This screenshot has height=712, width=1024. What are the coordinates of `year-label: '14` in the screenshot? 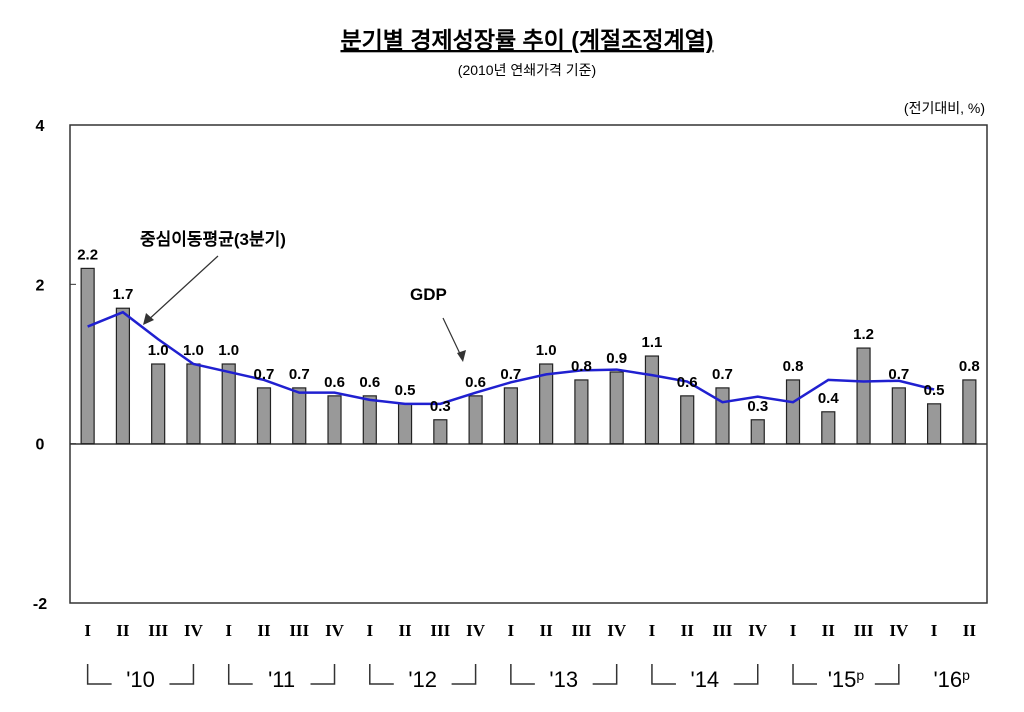 It's located at (705, 679).